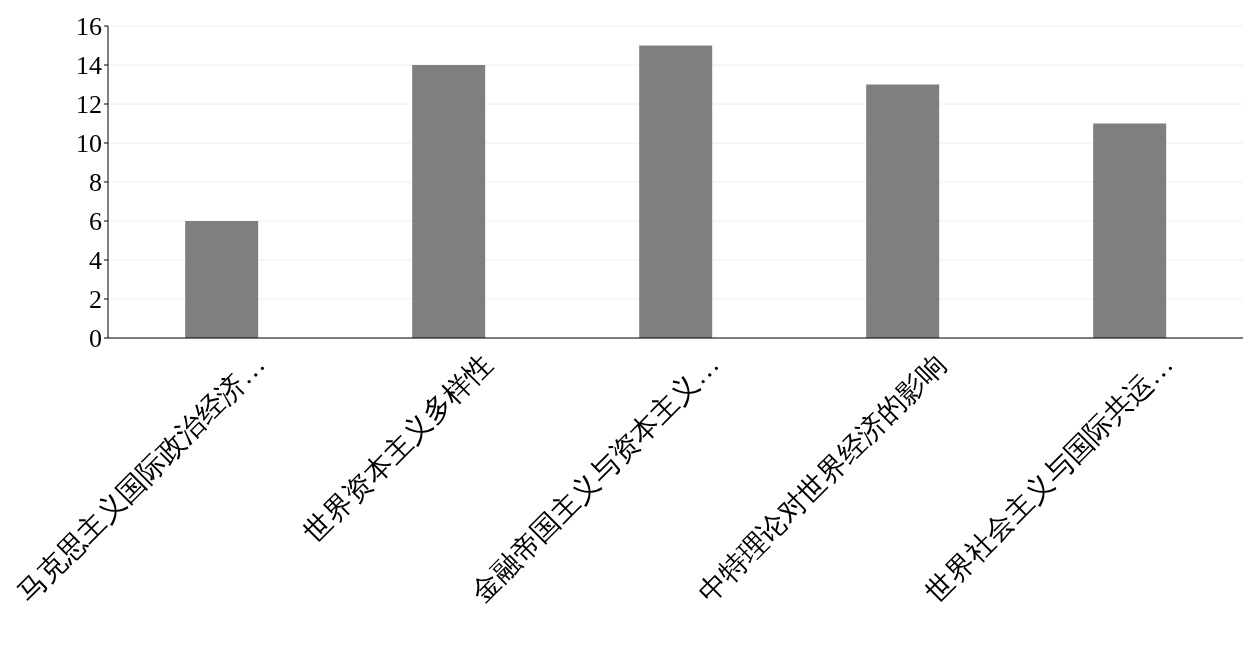 Image resolution: width=1252 pixels, height=668 pixels. I want to click on y-tick-label: 10, so click(89, 144).